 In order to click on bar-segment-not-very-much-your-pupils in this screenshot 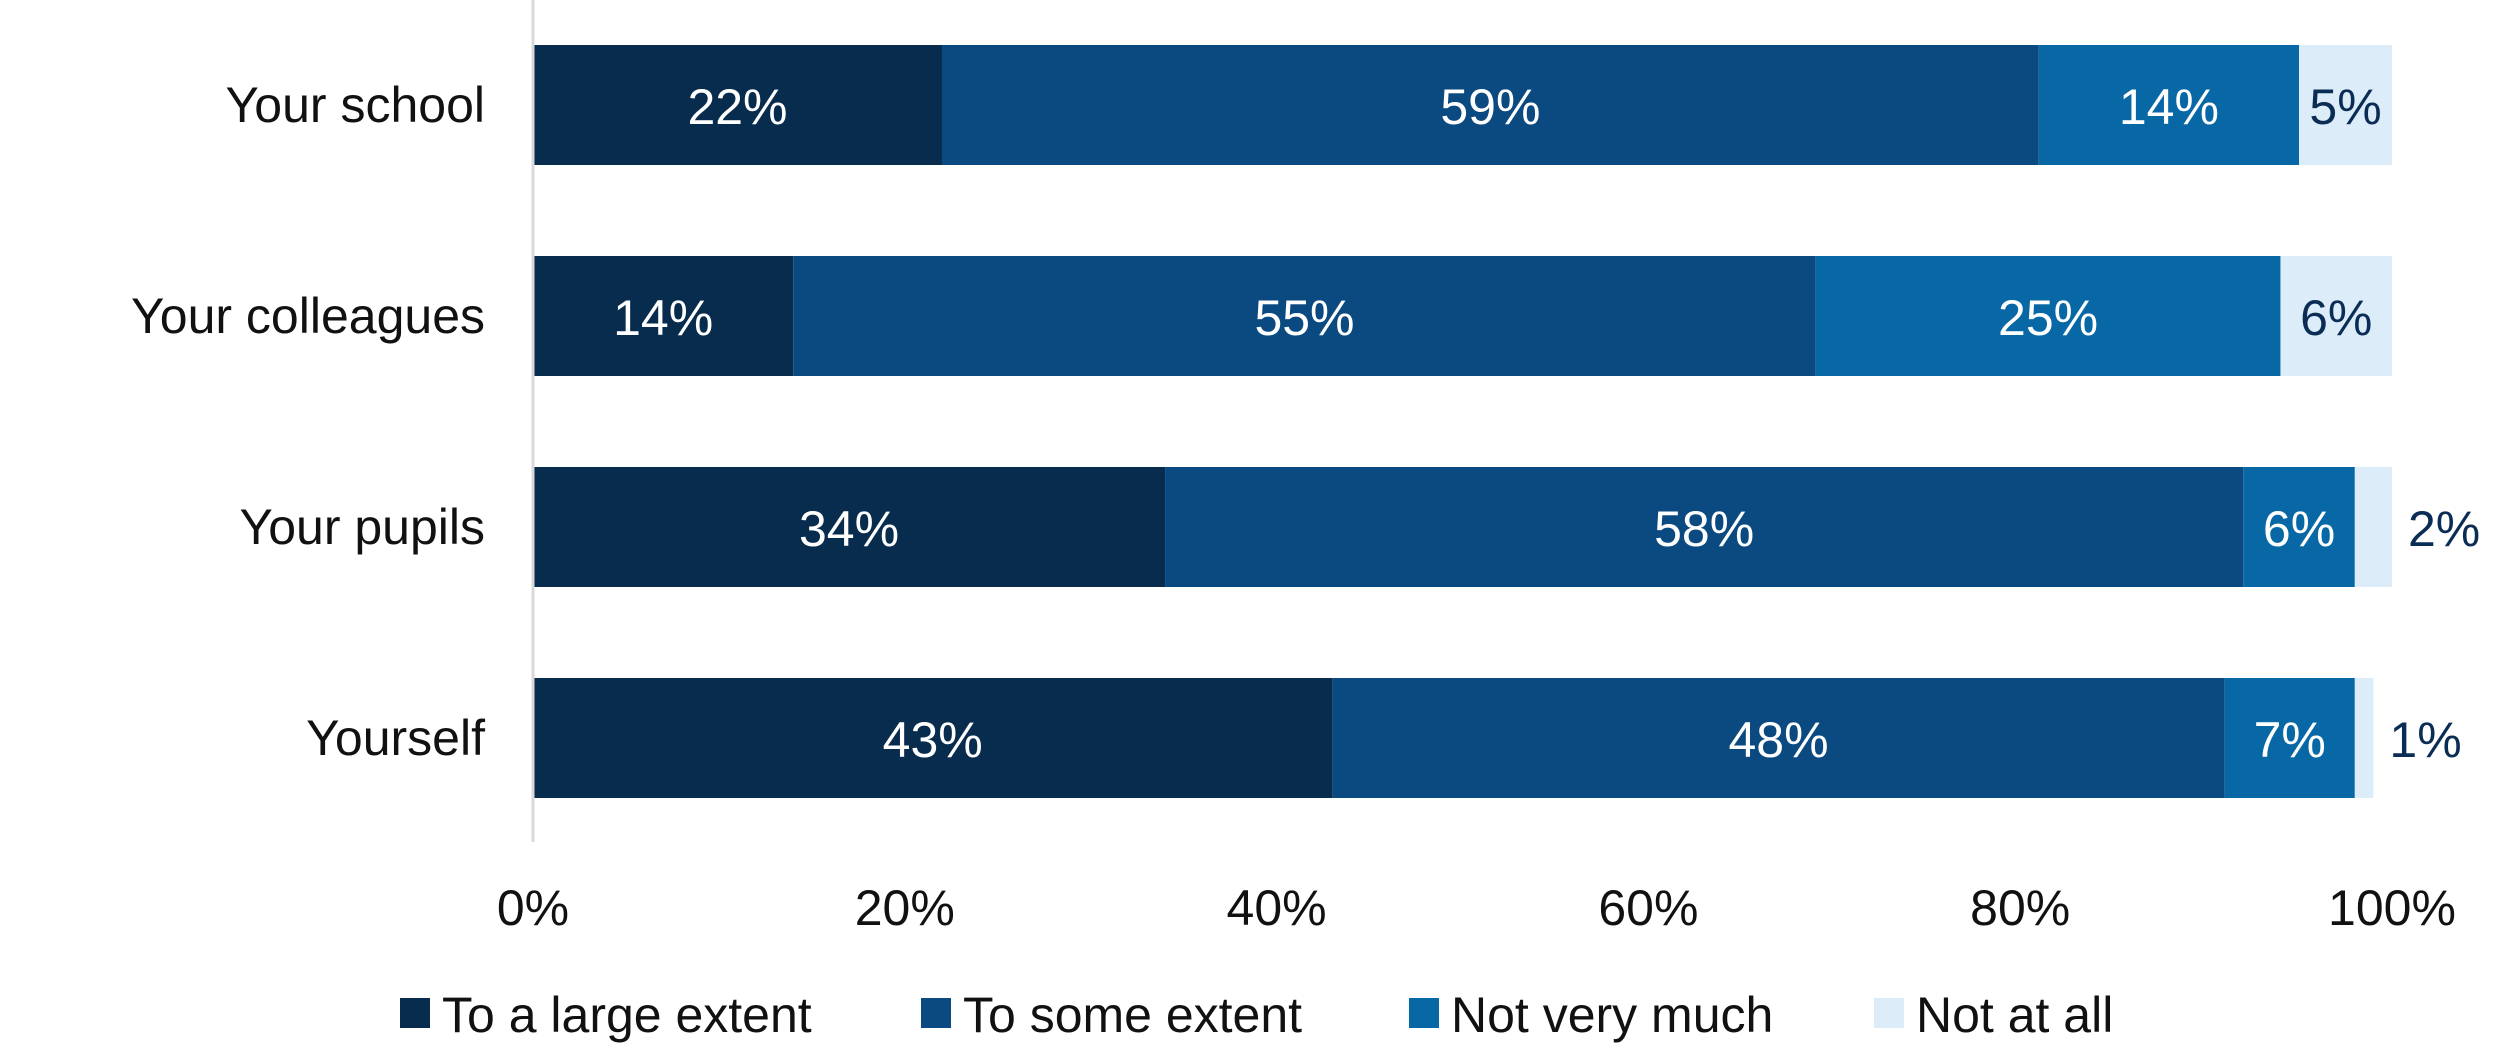, I will do `click(2299, 527)`.